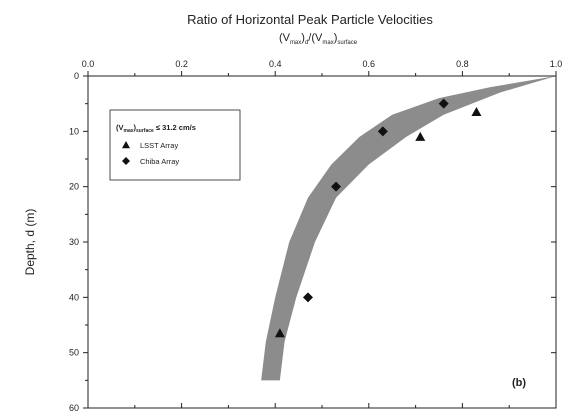 This screenshot has width=568, height=418. What do you see at coordinates (76, 76) in the screenshot?
I see `y-tick-label: 0` at bounding box center [76, 76].